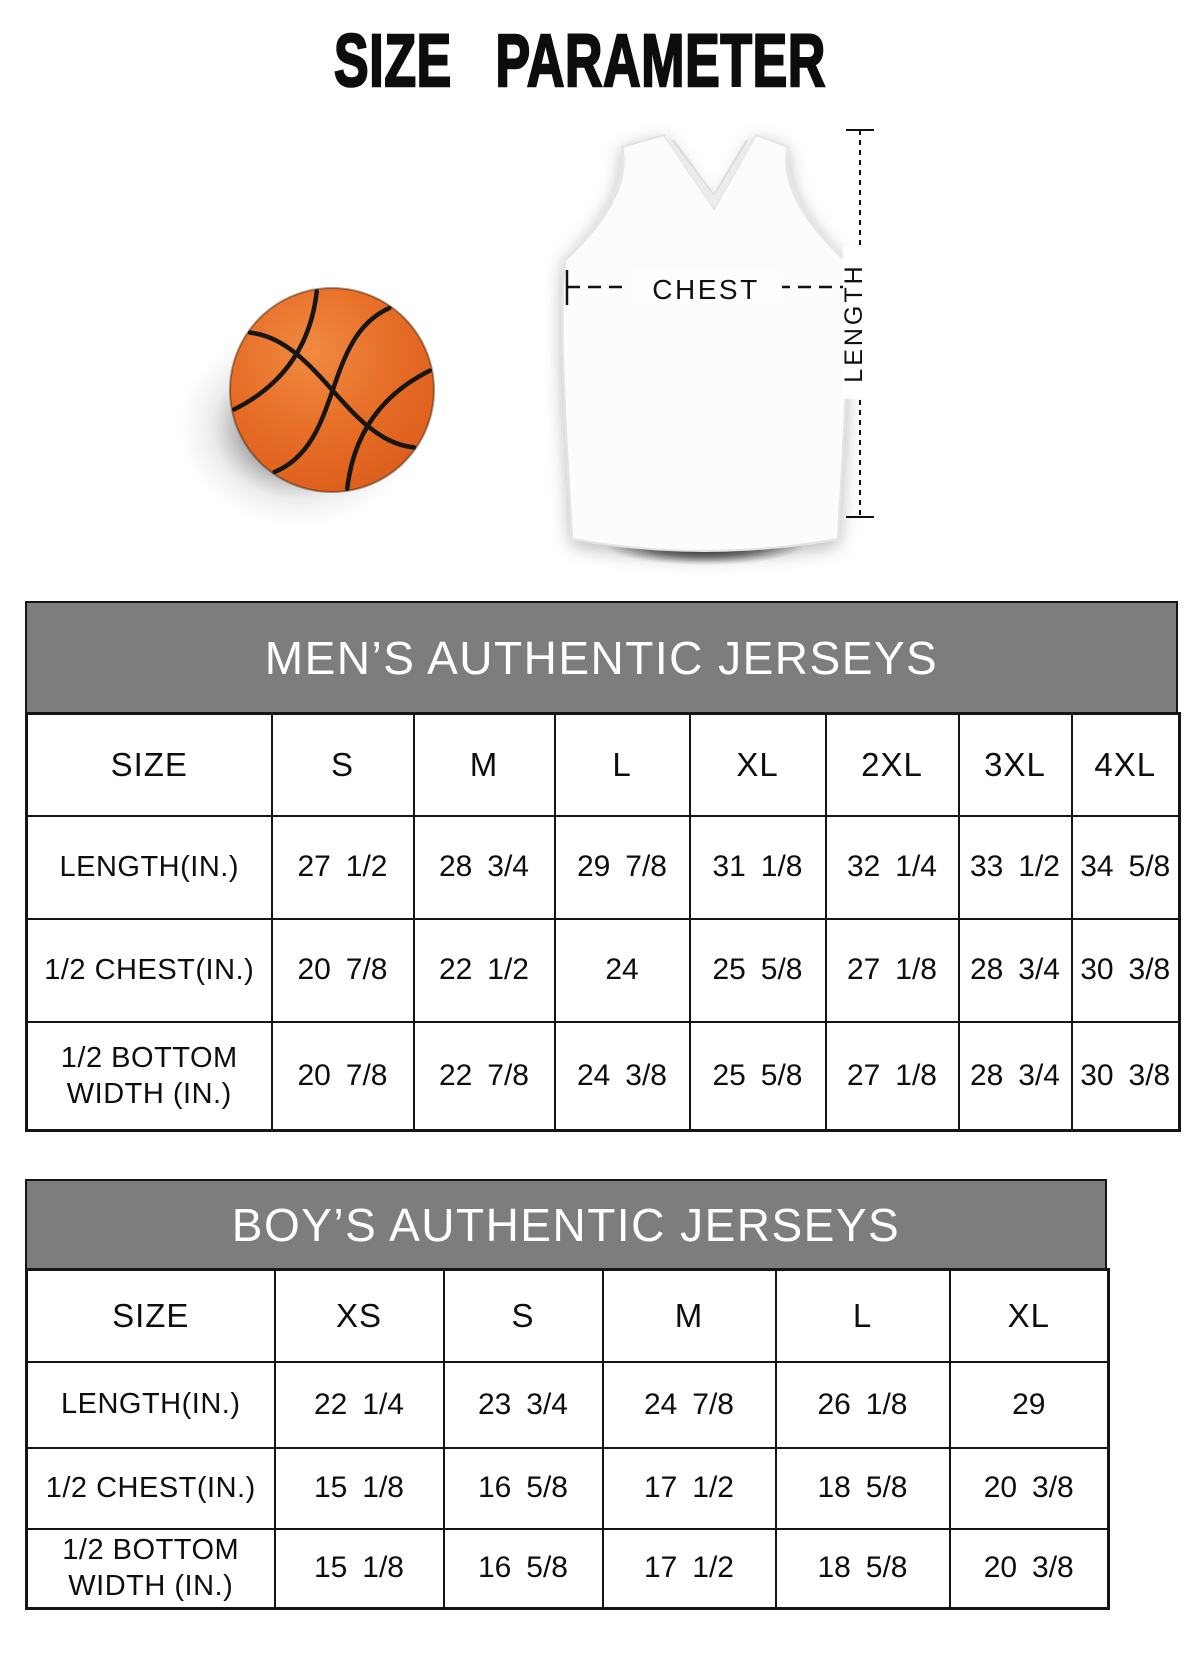  Describe the element at coordinates (1029, 1404) in the screenshot. I see `size-value: 29` at that location.